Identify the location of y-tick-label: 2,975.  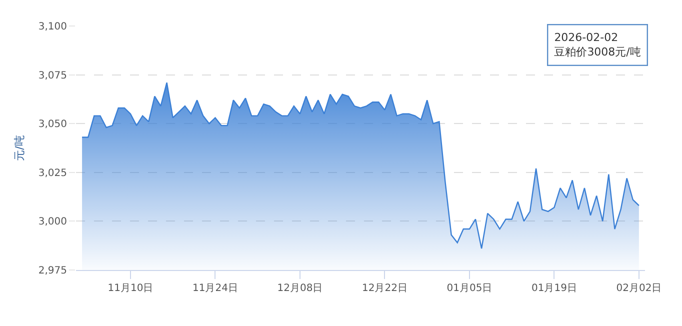
(52, 271).